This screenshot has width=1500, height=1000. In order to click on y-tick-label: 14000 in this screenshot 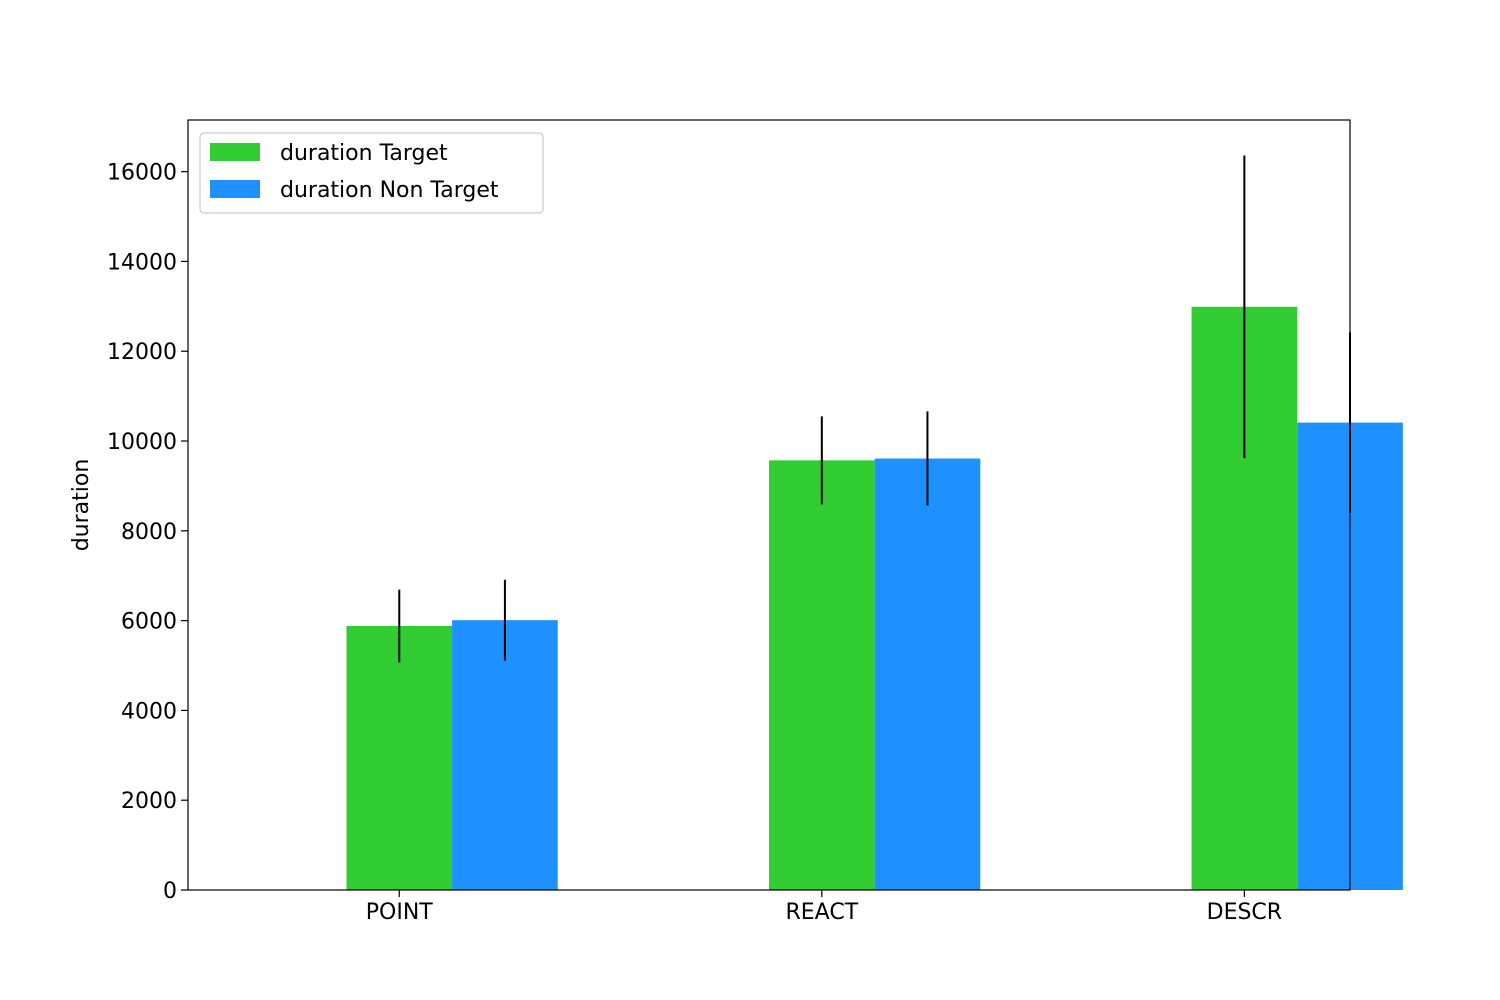, I will do `click(142, 262)`.